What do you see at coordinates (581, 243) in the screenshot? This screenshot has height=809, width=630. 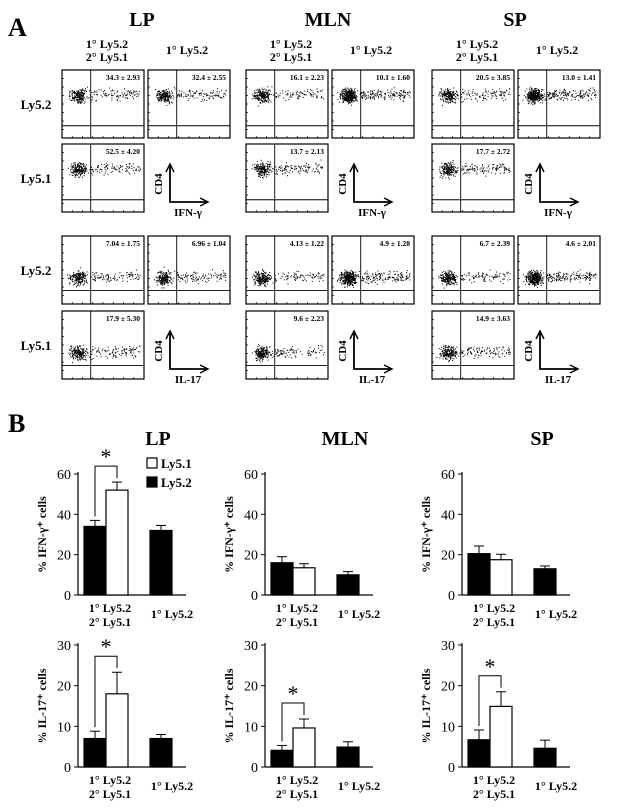 I see `quadrant-percentage: 4.6 ± 2.01` at bounding box center [581, 243].